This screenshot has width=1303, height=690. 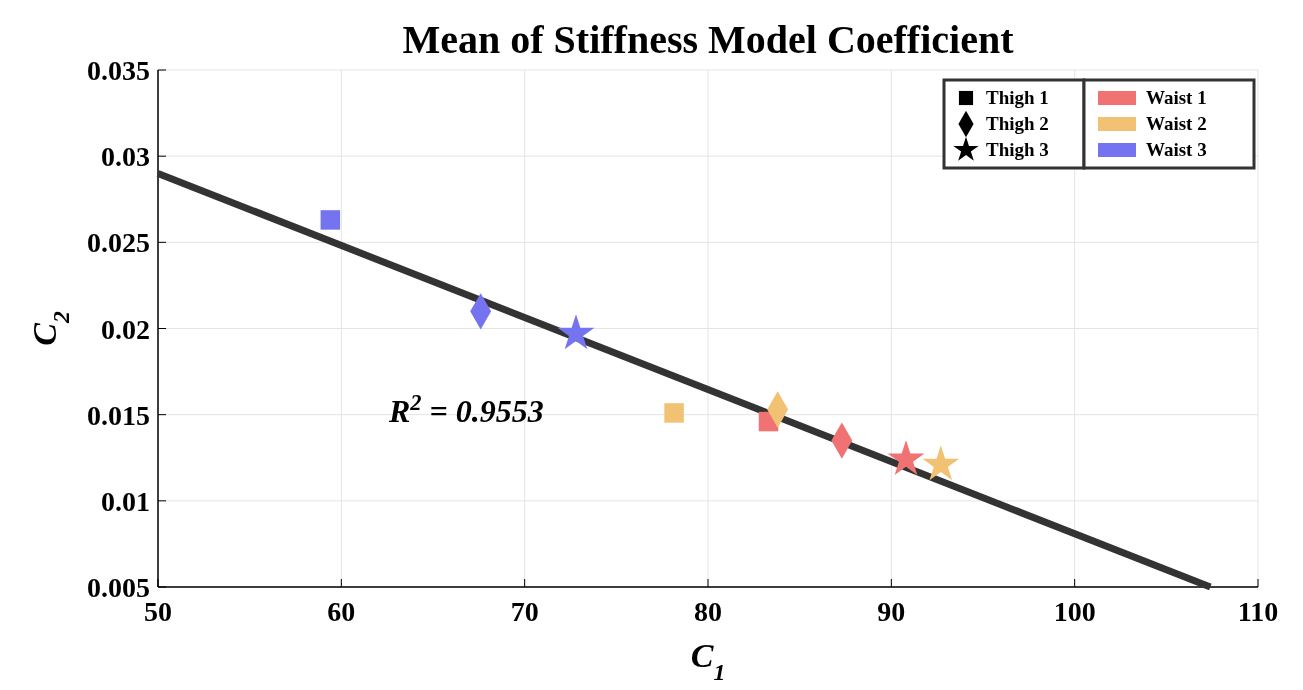 What do you see at coordinates (118, 415) in the screenshot?
I see `y-tick-label: 0.015` at bounding box center [118, 415].